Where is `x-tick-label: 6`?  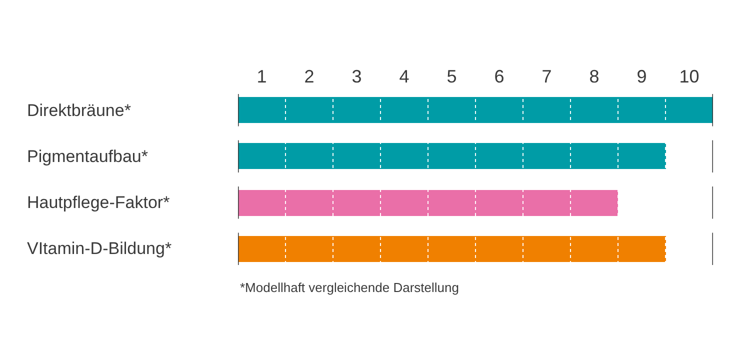 x-tick-label: 6 is located at coordinates (499, 76).